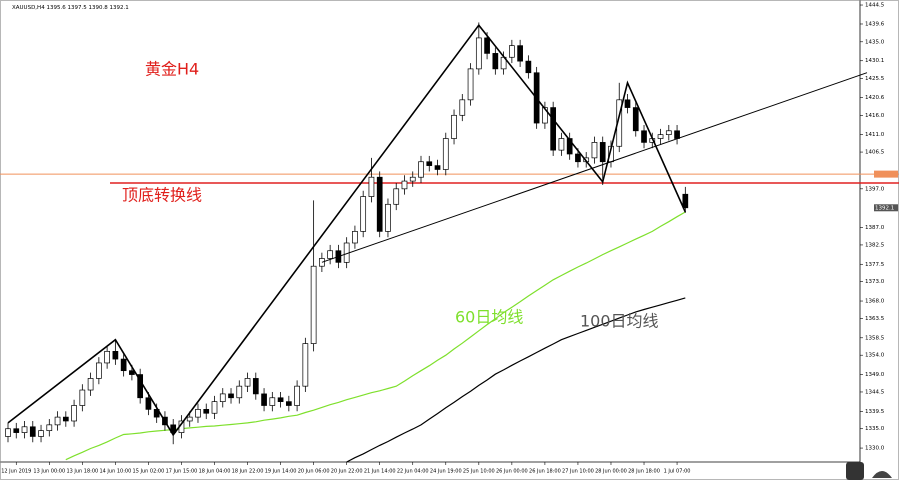  I want to click on x-tick-label: 24 Jun 19:00, so click(446, 472).